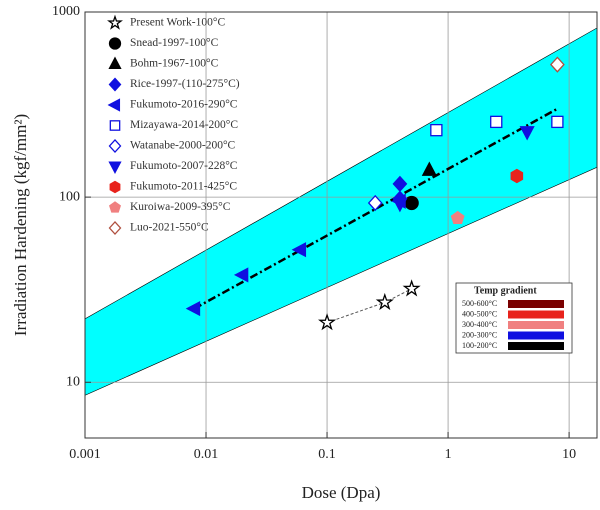  Describe the element at coordinates (180, 207) in the screenshot. I see `legend-label: Kuroiwa-2009-395°C` at that location.